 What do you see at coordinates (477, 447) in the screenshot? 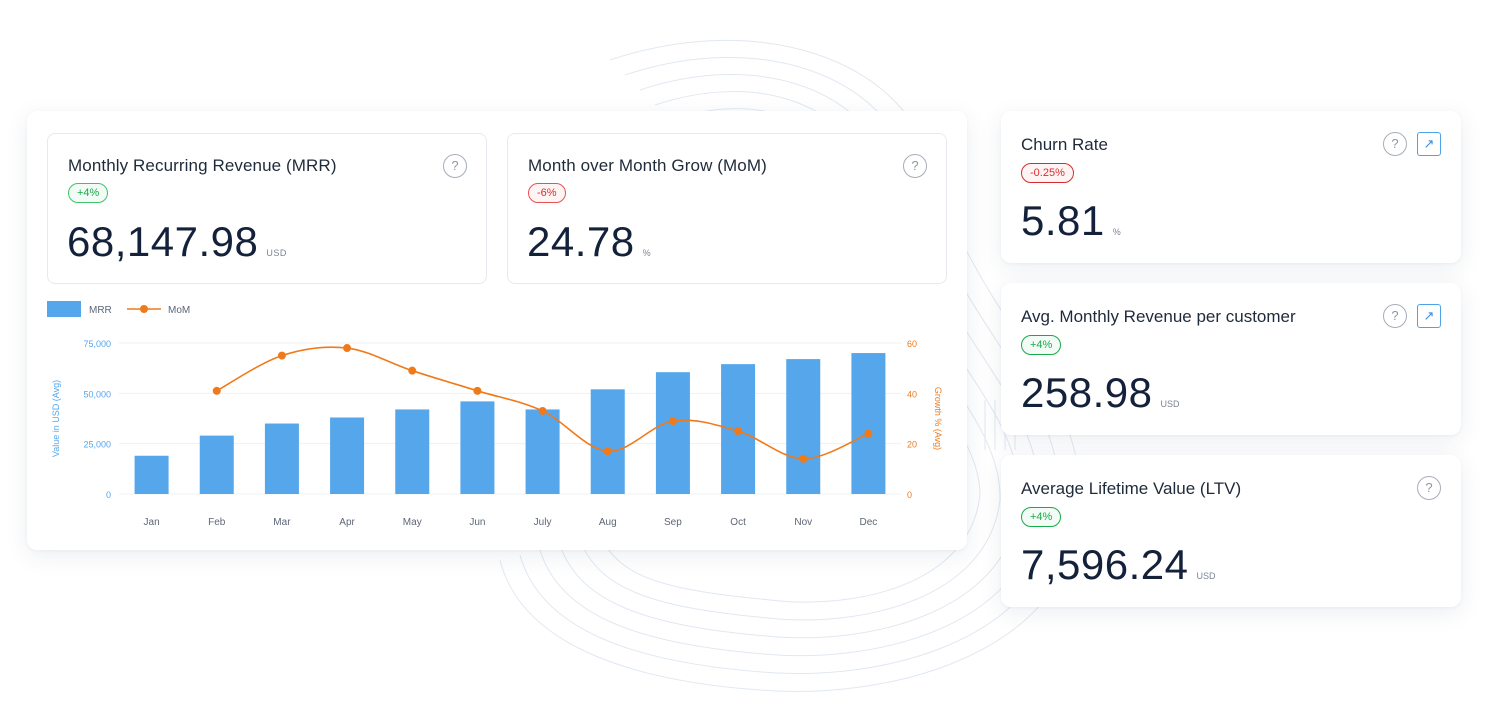
I see `bar-jun` at bounding box center [477, 447].